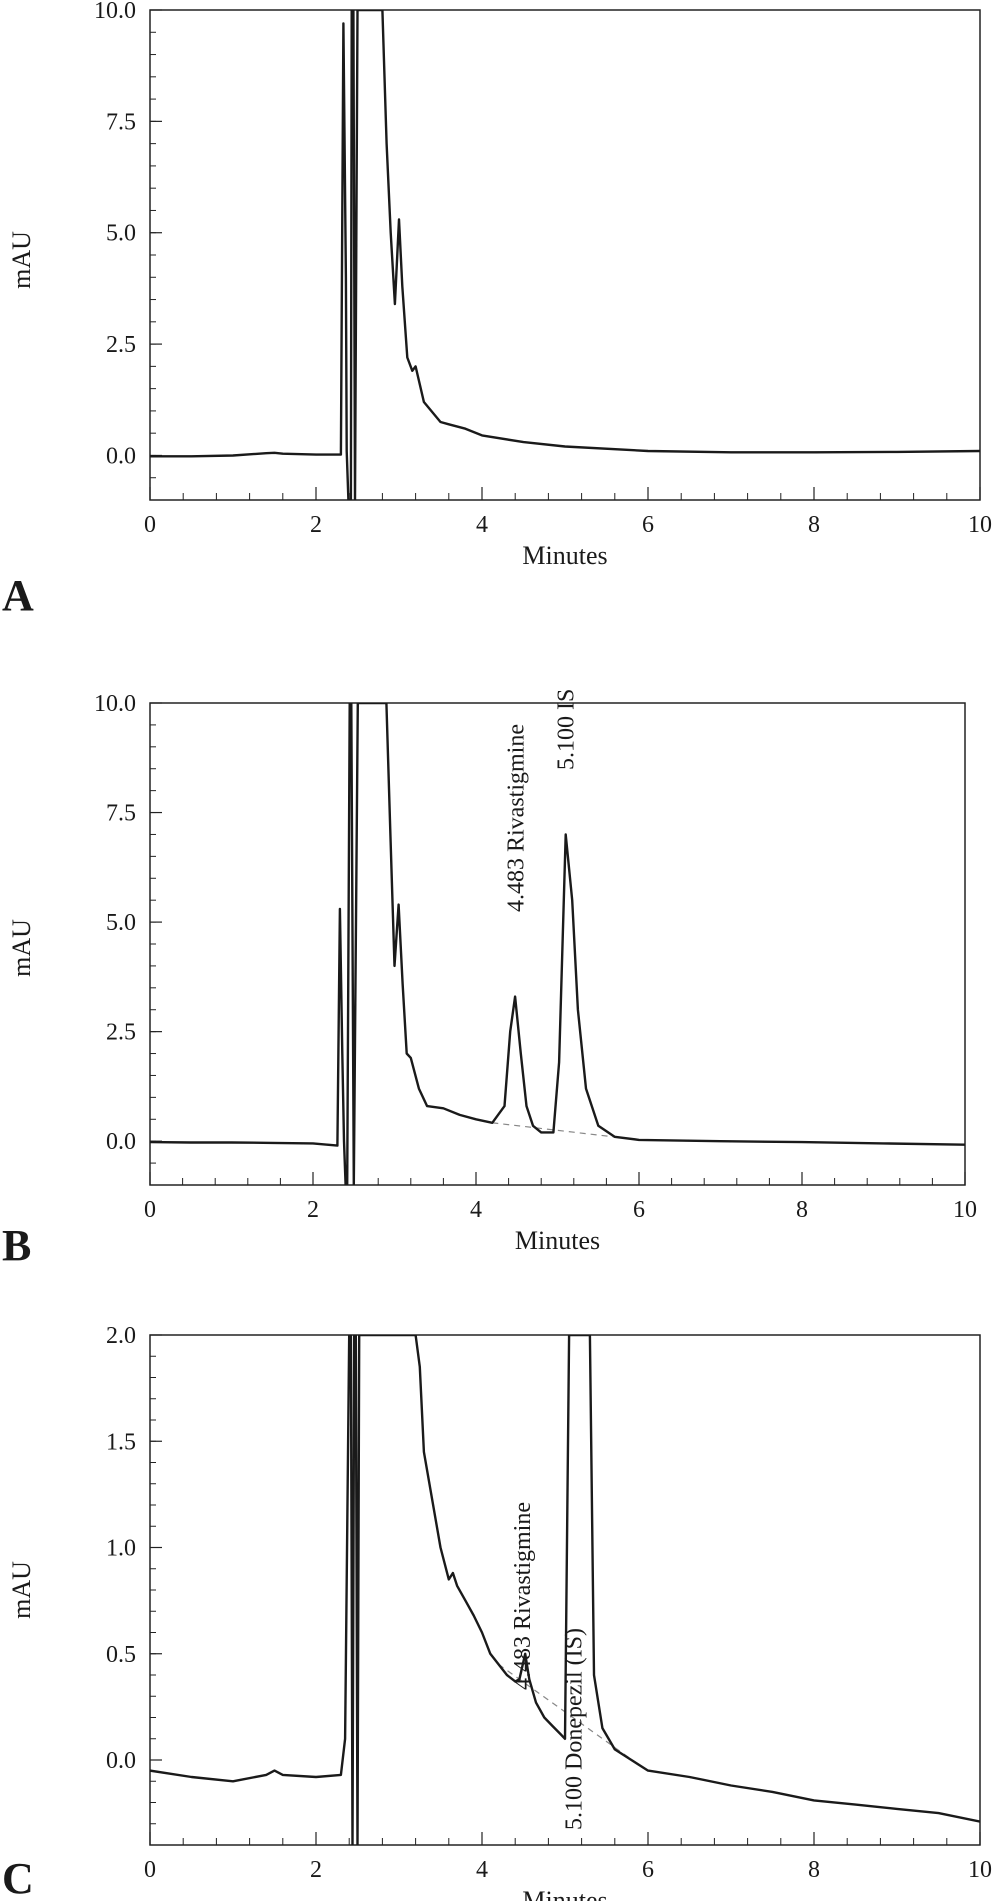 Image resolution: width=1000 pixels, height=1901 pixels. What do you see at coordinates (574, 1729) in the screenshot?
I see `peak-annotation: 5.100 Donepezil (IS)` at bounding box center [574, 1729].